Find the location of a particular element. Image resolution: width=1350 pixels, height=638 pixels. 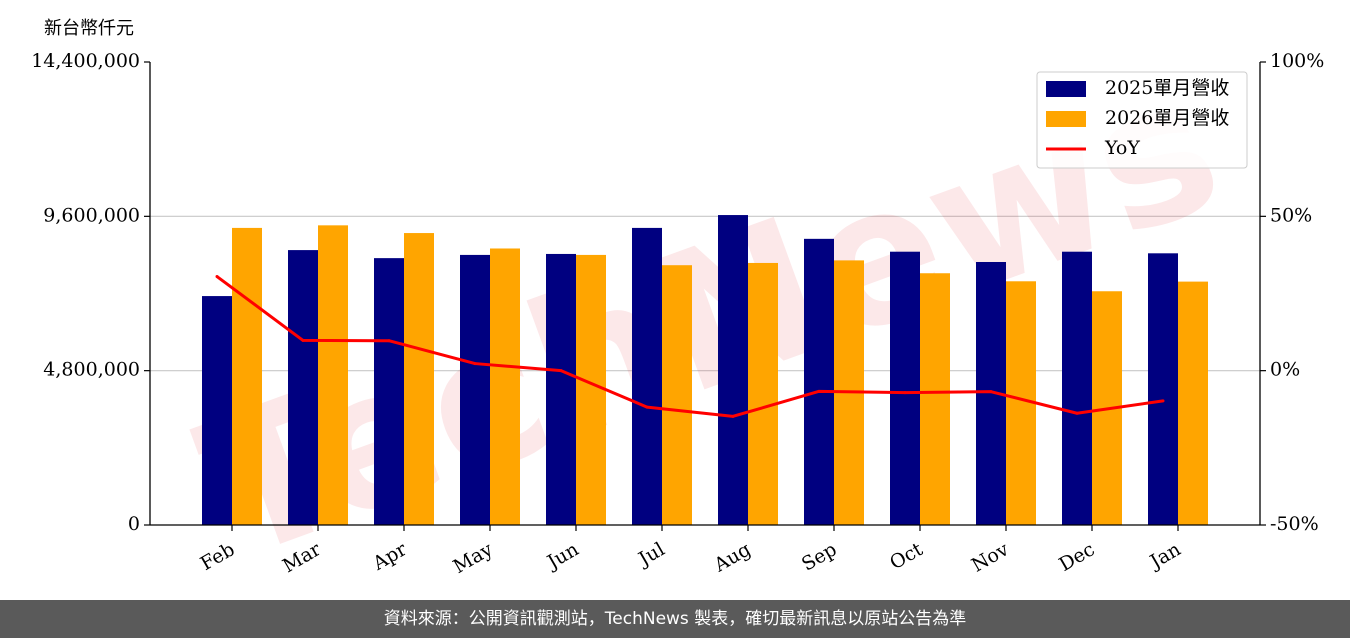

bar-2026-jun is located at coordinates (591, 389).